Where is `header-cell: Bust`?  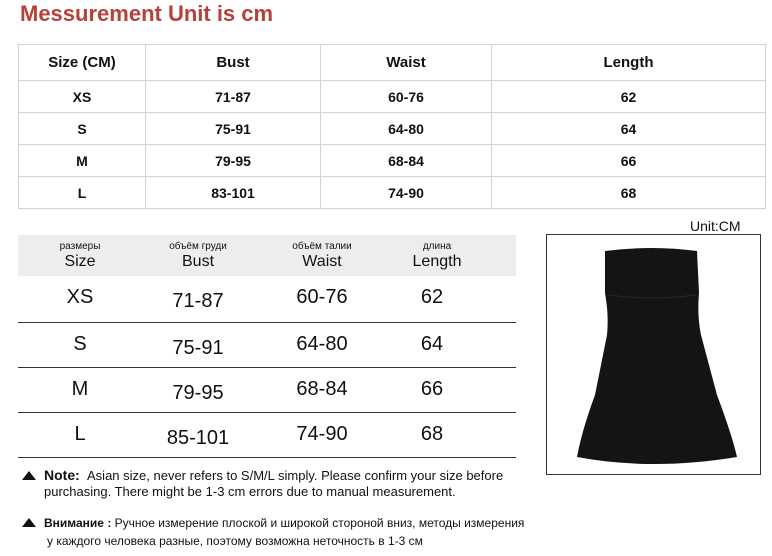
header-cell: Bust is located at coordinates (233, 62).